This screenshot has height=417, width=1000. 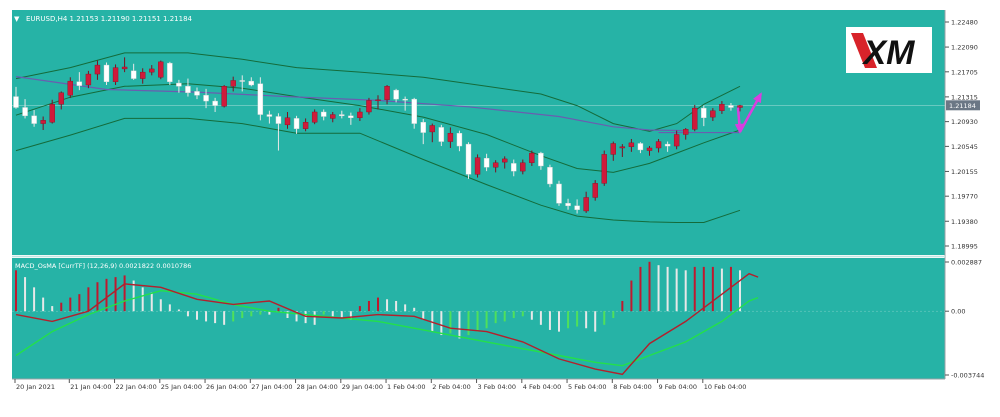 What do you see at coordinates (964, 122) in the screenshot?
I see `price-tick-label: 1.20930` at bounding box center [964, 122].